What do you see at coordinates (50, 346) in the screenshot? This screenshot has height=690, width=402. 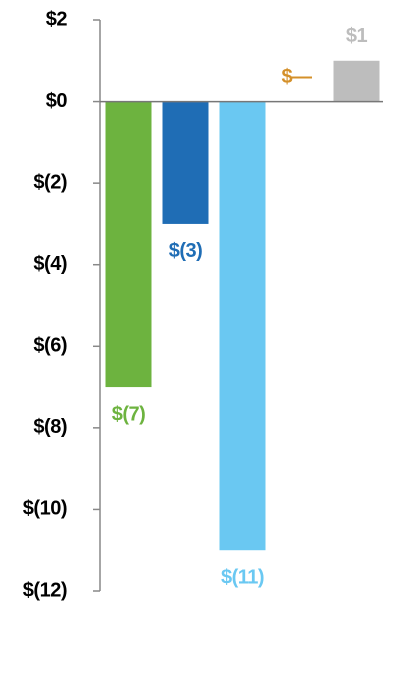 I see `y-tick-label: $(6)` at bounding box center [50, 346].